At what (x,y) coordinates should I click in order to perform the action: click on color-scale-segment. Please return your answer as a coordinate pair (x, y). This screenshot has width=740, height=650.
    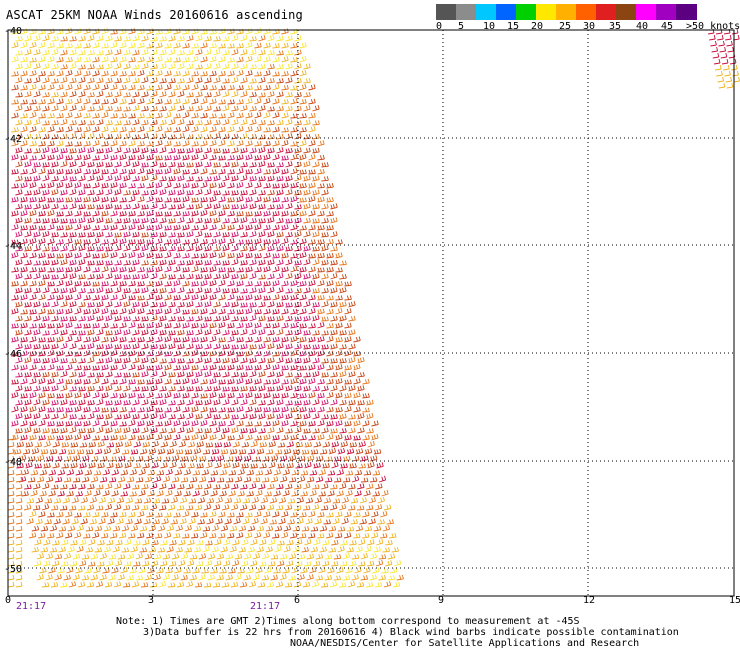
    Looking at the image, I should click on (606, 12).